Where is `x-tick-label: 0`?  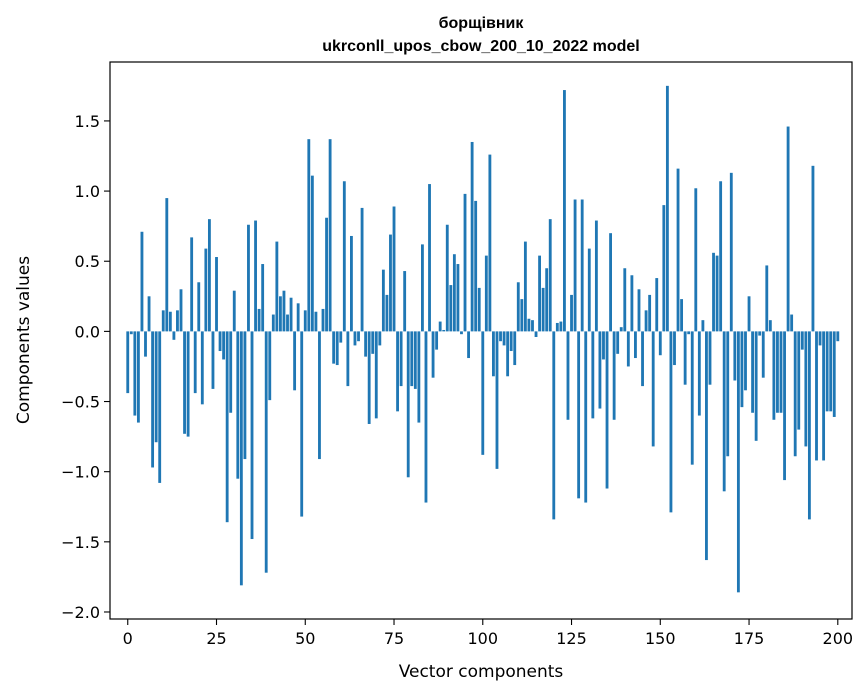 x-tick-label: 0 is located at coordinates (128, 638).